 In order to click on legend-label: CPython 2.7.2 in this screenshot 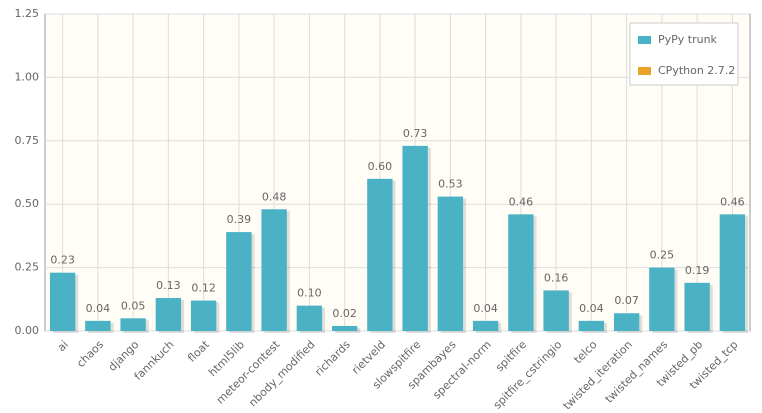, I will do `click(696, 70)`.